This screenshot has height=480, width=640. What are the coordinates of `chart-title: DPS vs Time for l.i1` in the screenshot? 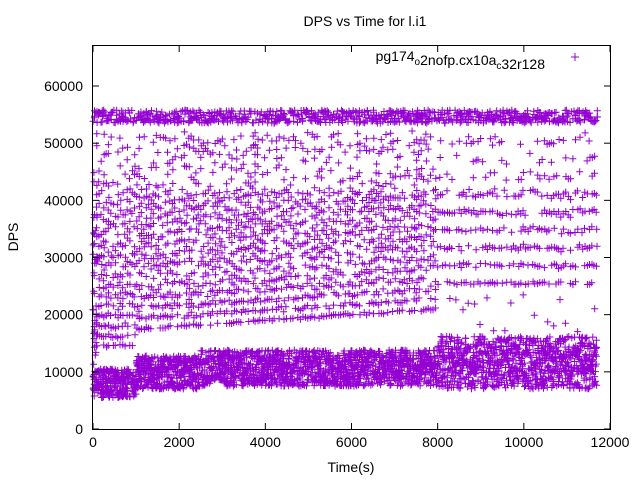 It's located at (365, 21).